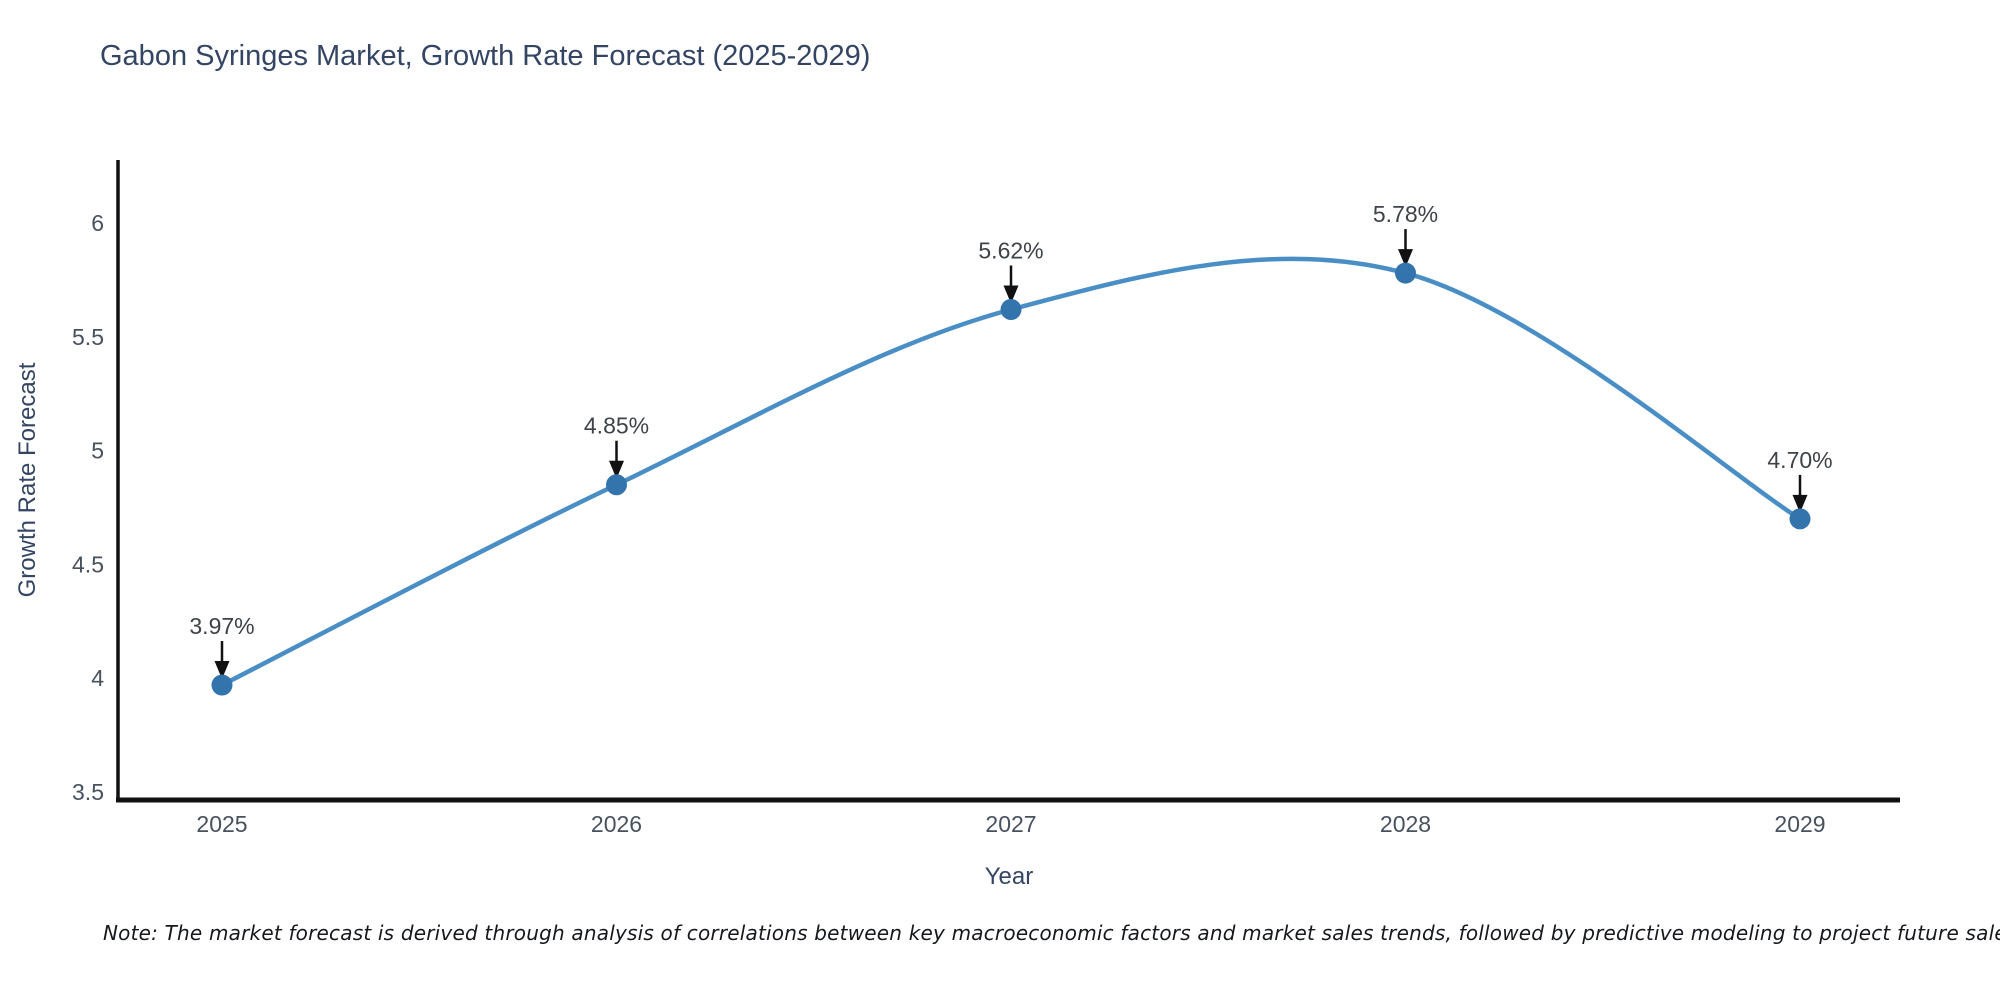 This screenshot has height=1000, width=2000. I want to click on y-tick-label: 4.5, so click(88, 564).